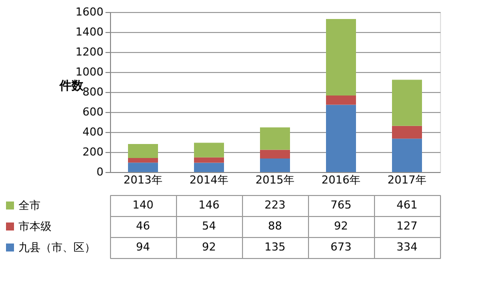 Image resolution: width=481 pixels, height=289 pixels. What do you see at coordinates (93, 112) in the screenshot?
I see `y-tick-label: 600` at bounding box center [93, 112].